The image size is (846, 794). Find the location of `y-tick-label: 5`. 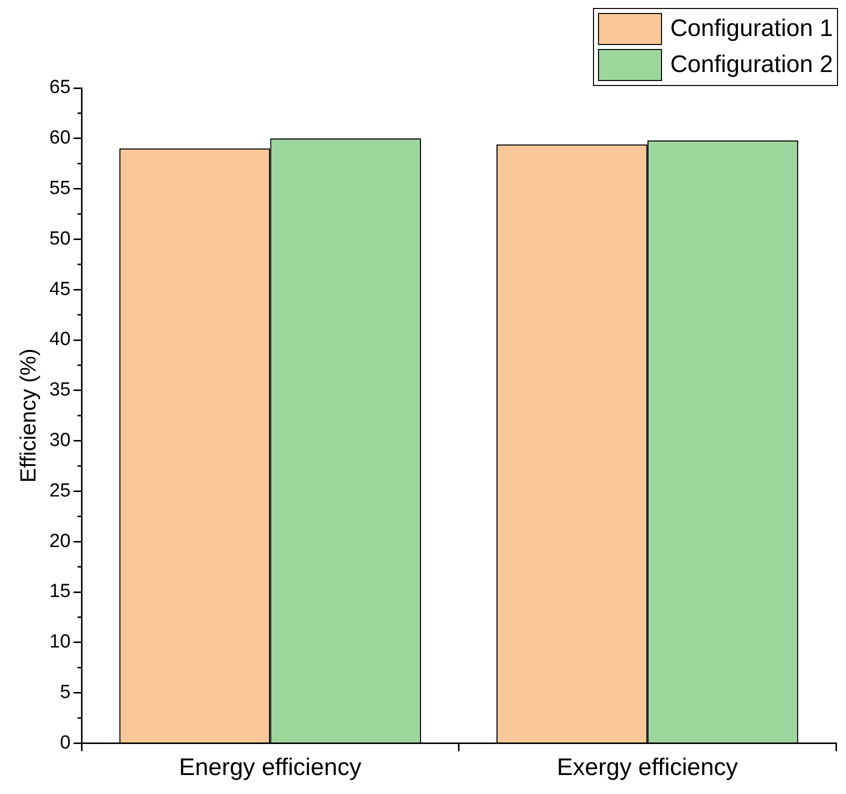

y-tick-label: 5 is located at coordinates (65, 693).